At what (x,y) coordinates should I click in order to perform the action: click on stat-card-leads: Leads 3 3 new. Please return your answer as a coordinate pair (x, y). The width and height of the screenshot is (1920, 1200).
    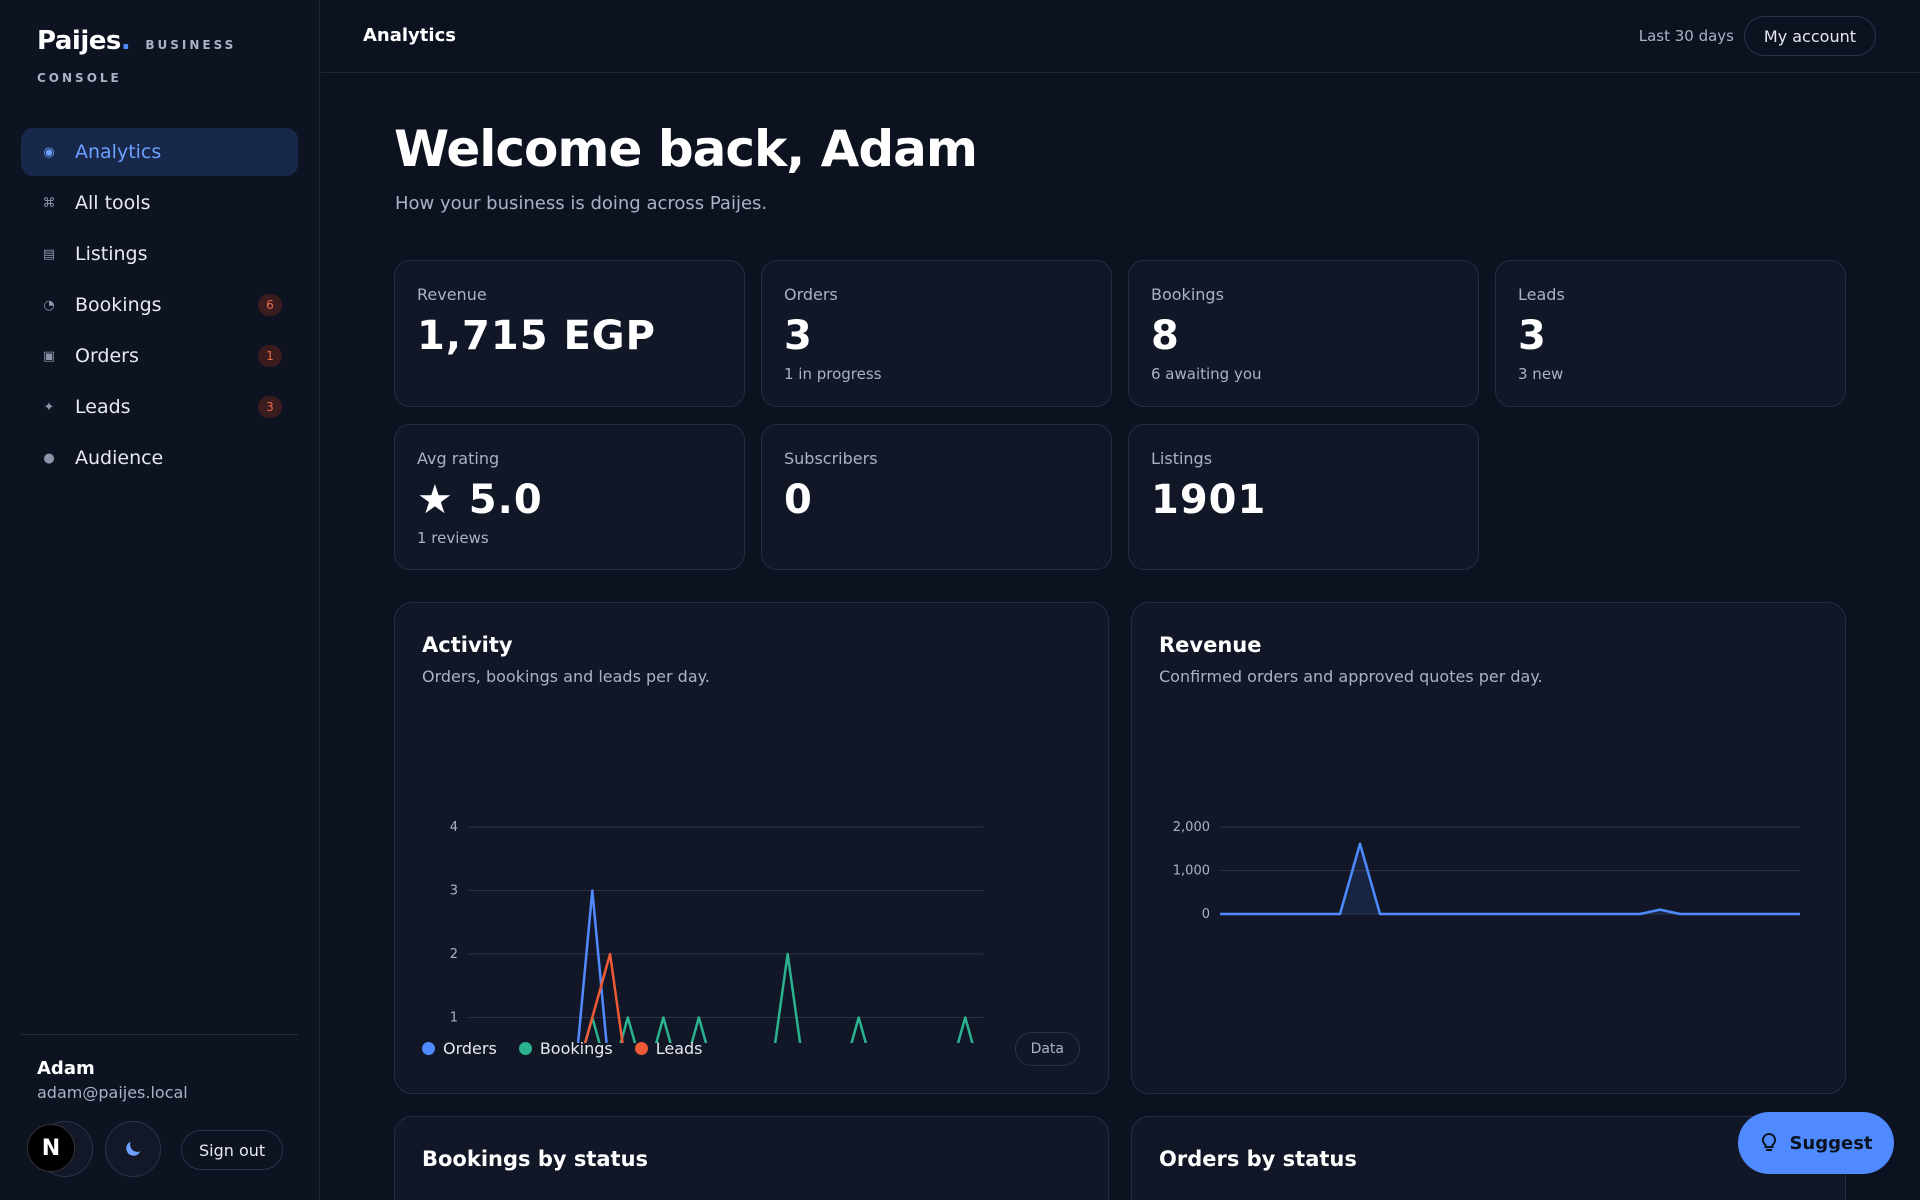
    Looking at the image, I should click on (1670, 333).